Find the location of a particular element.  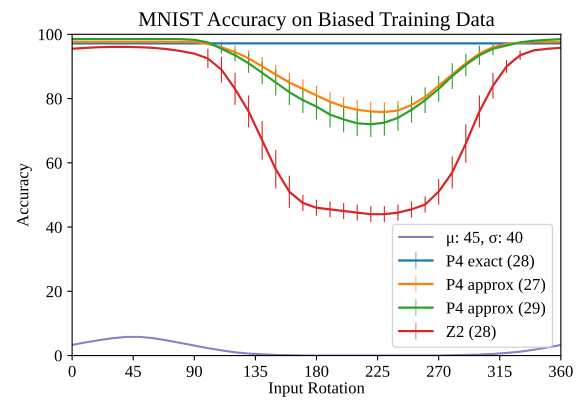

legend-label: P4 approx (27) is located at coordinates (496, 286).